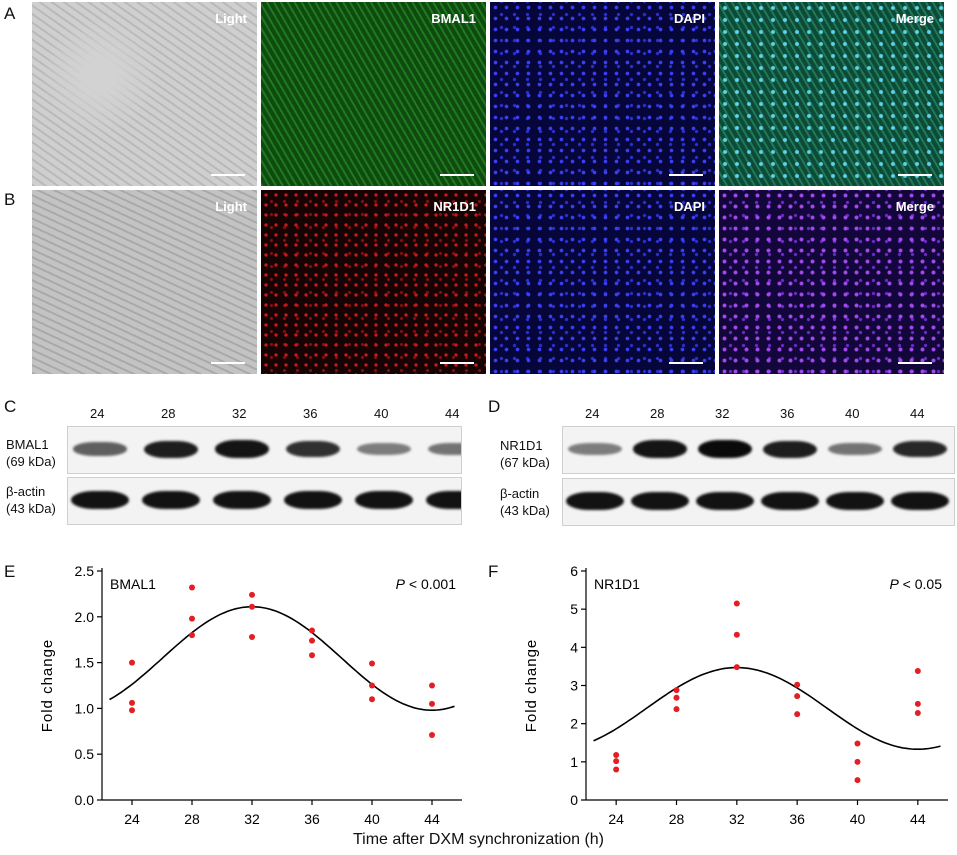 This screenshot has width=957, height=855. Describe the element at coordinates (574, 647) in the screenshot. I see `y-tick-label: 4` at that location.